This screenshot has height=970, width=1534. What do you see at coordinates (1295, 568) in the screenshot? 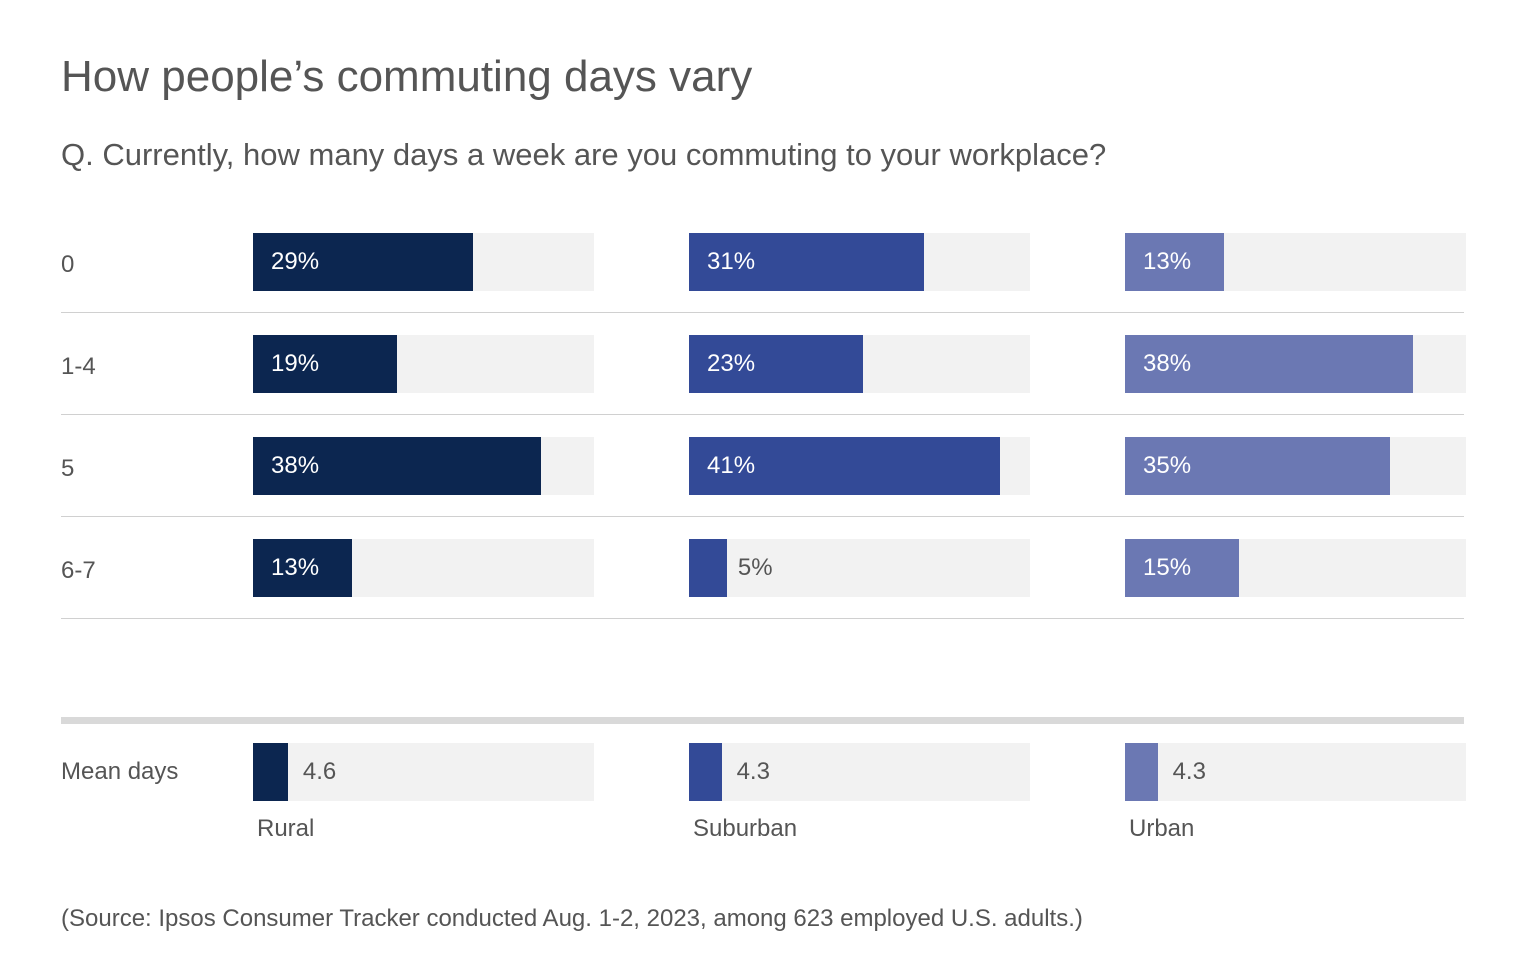
I see `bar-track: 15%` at bounding box center [1295, 568].